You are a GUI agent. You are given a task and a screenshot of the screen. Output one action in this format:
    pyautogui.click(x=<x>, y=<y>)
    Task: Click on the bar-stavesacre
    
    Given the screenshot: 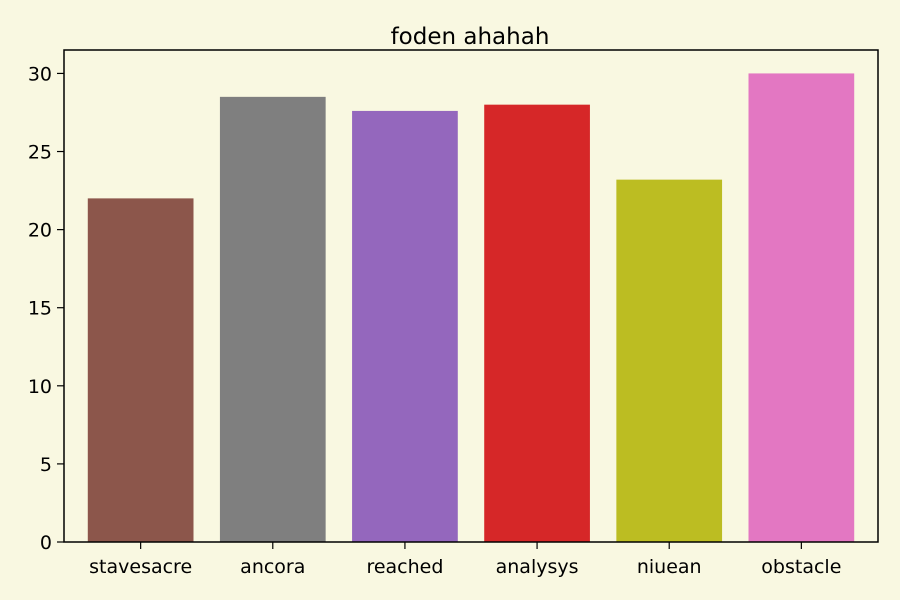 What is the action you would take?
    pyautogui.click(x=140, y=370)
    